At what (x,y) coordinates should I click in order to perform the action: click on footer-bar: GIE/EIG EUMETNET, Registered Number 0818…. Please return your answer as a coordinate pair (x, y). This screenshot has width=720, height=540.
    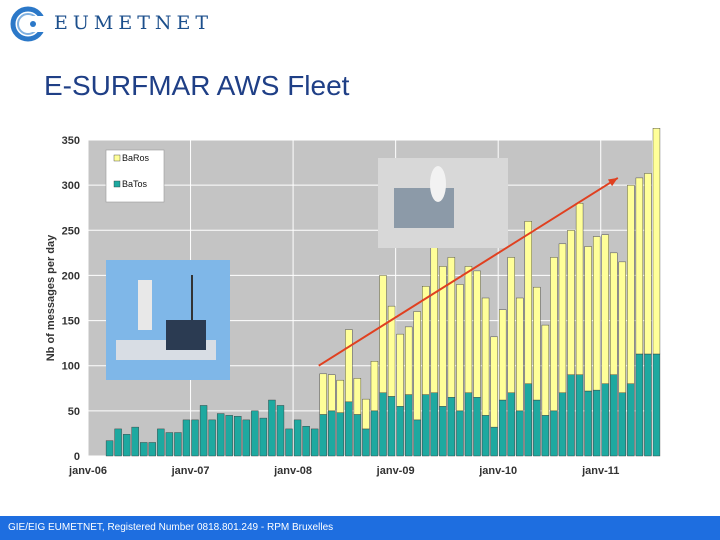
    Looking at the image, I should click on (360, 528).